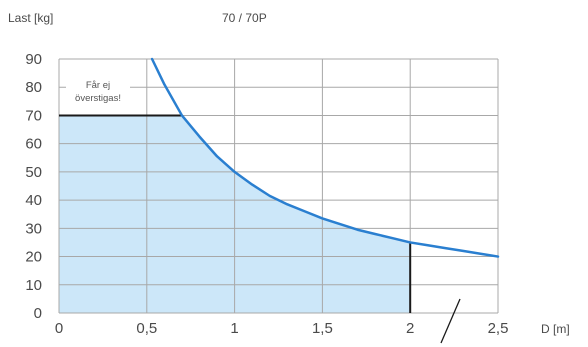  What do you see at coordinates (33, 172) in the screenshot?
I see `y-tick-label: 50` at bounding box center [33, 172].